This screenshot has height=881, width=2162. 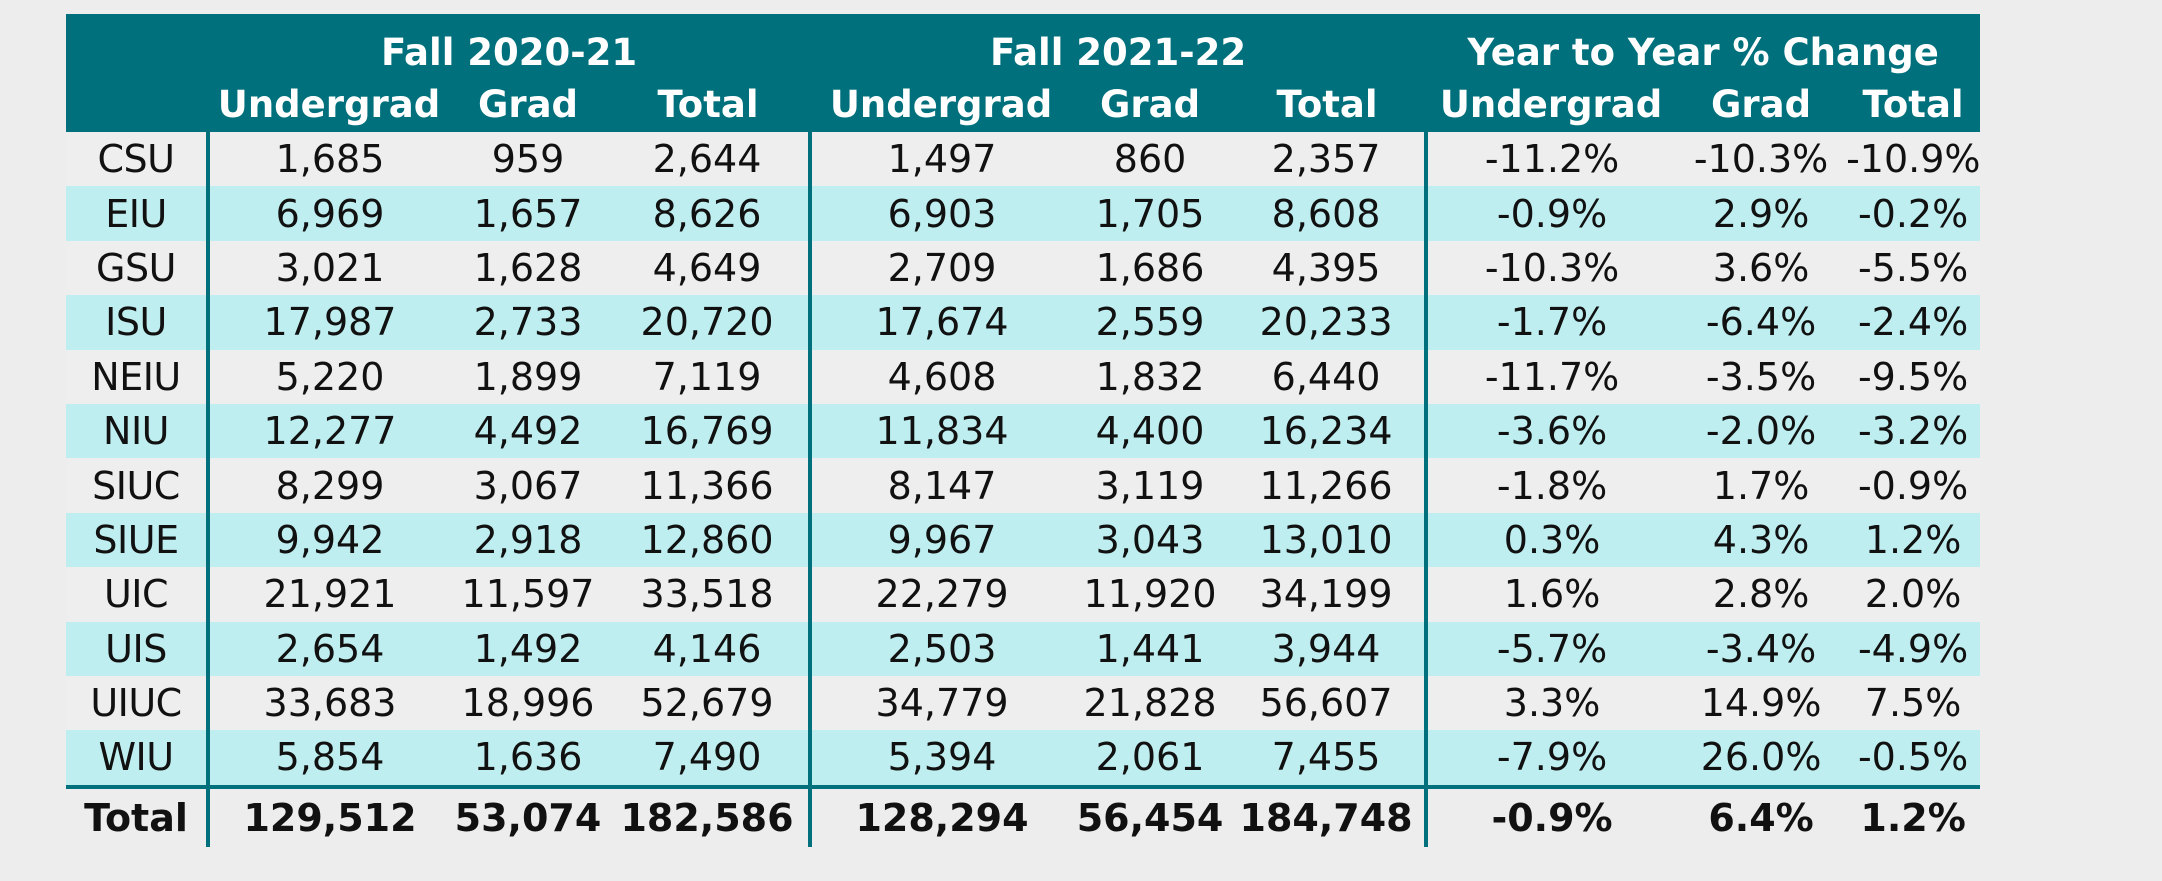 What do you see at coordinates (528, 758) in the screenshot?
I see `data-cell: 1,636` at bounding box center [528, 758].